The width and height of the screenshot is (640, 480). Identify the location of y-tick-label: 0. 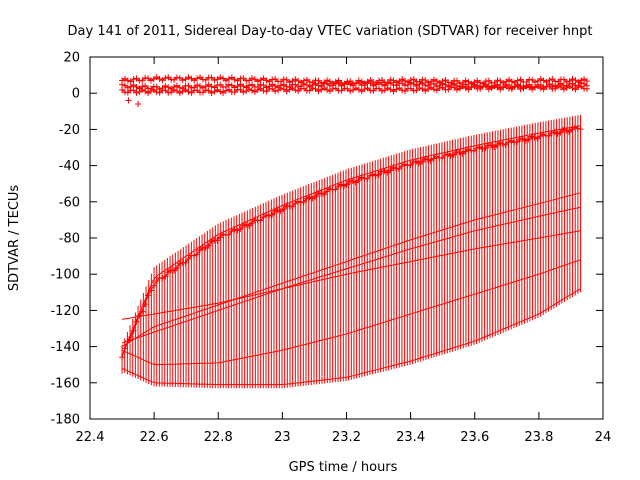
(76, 94).